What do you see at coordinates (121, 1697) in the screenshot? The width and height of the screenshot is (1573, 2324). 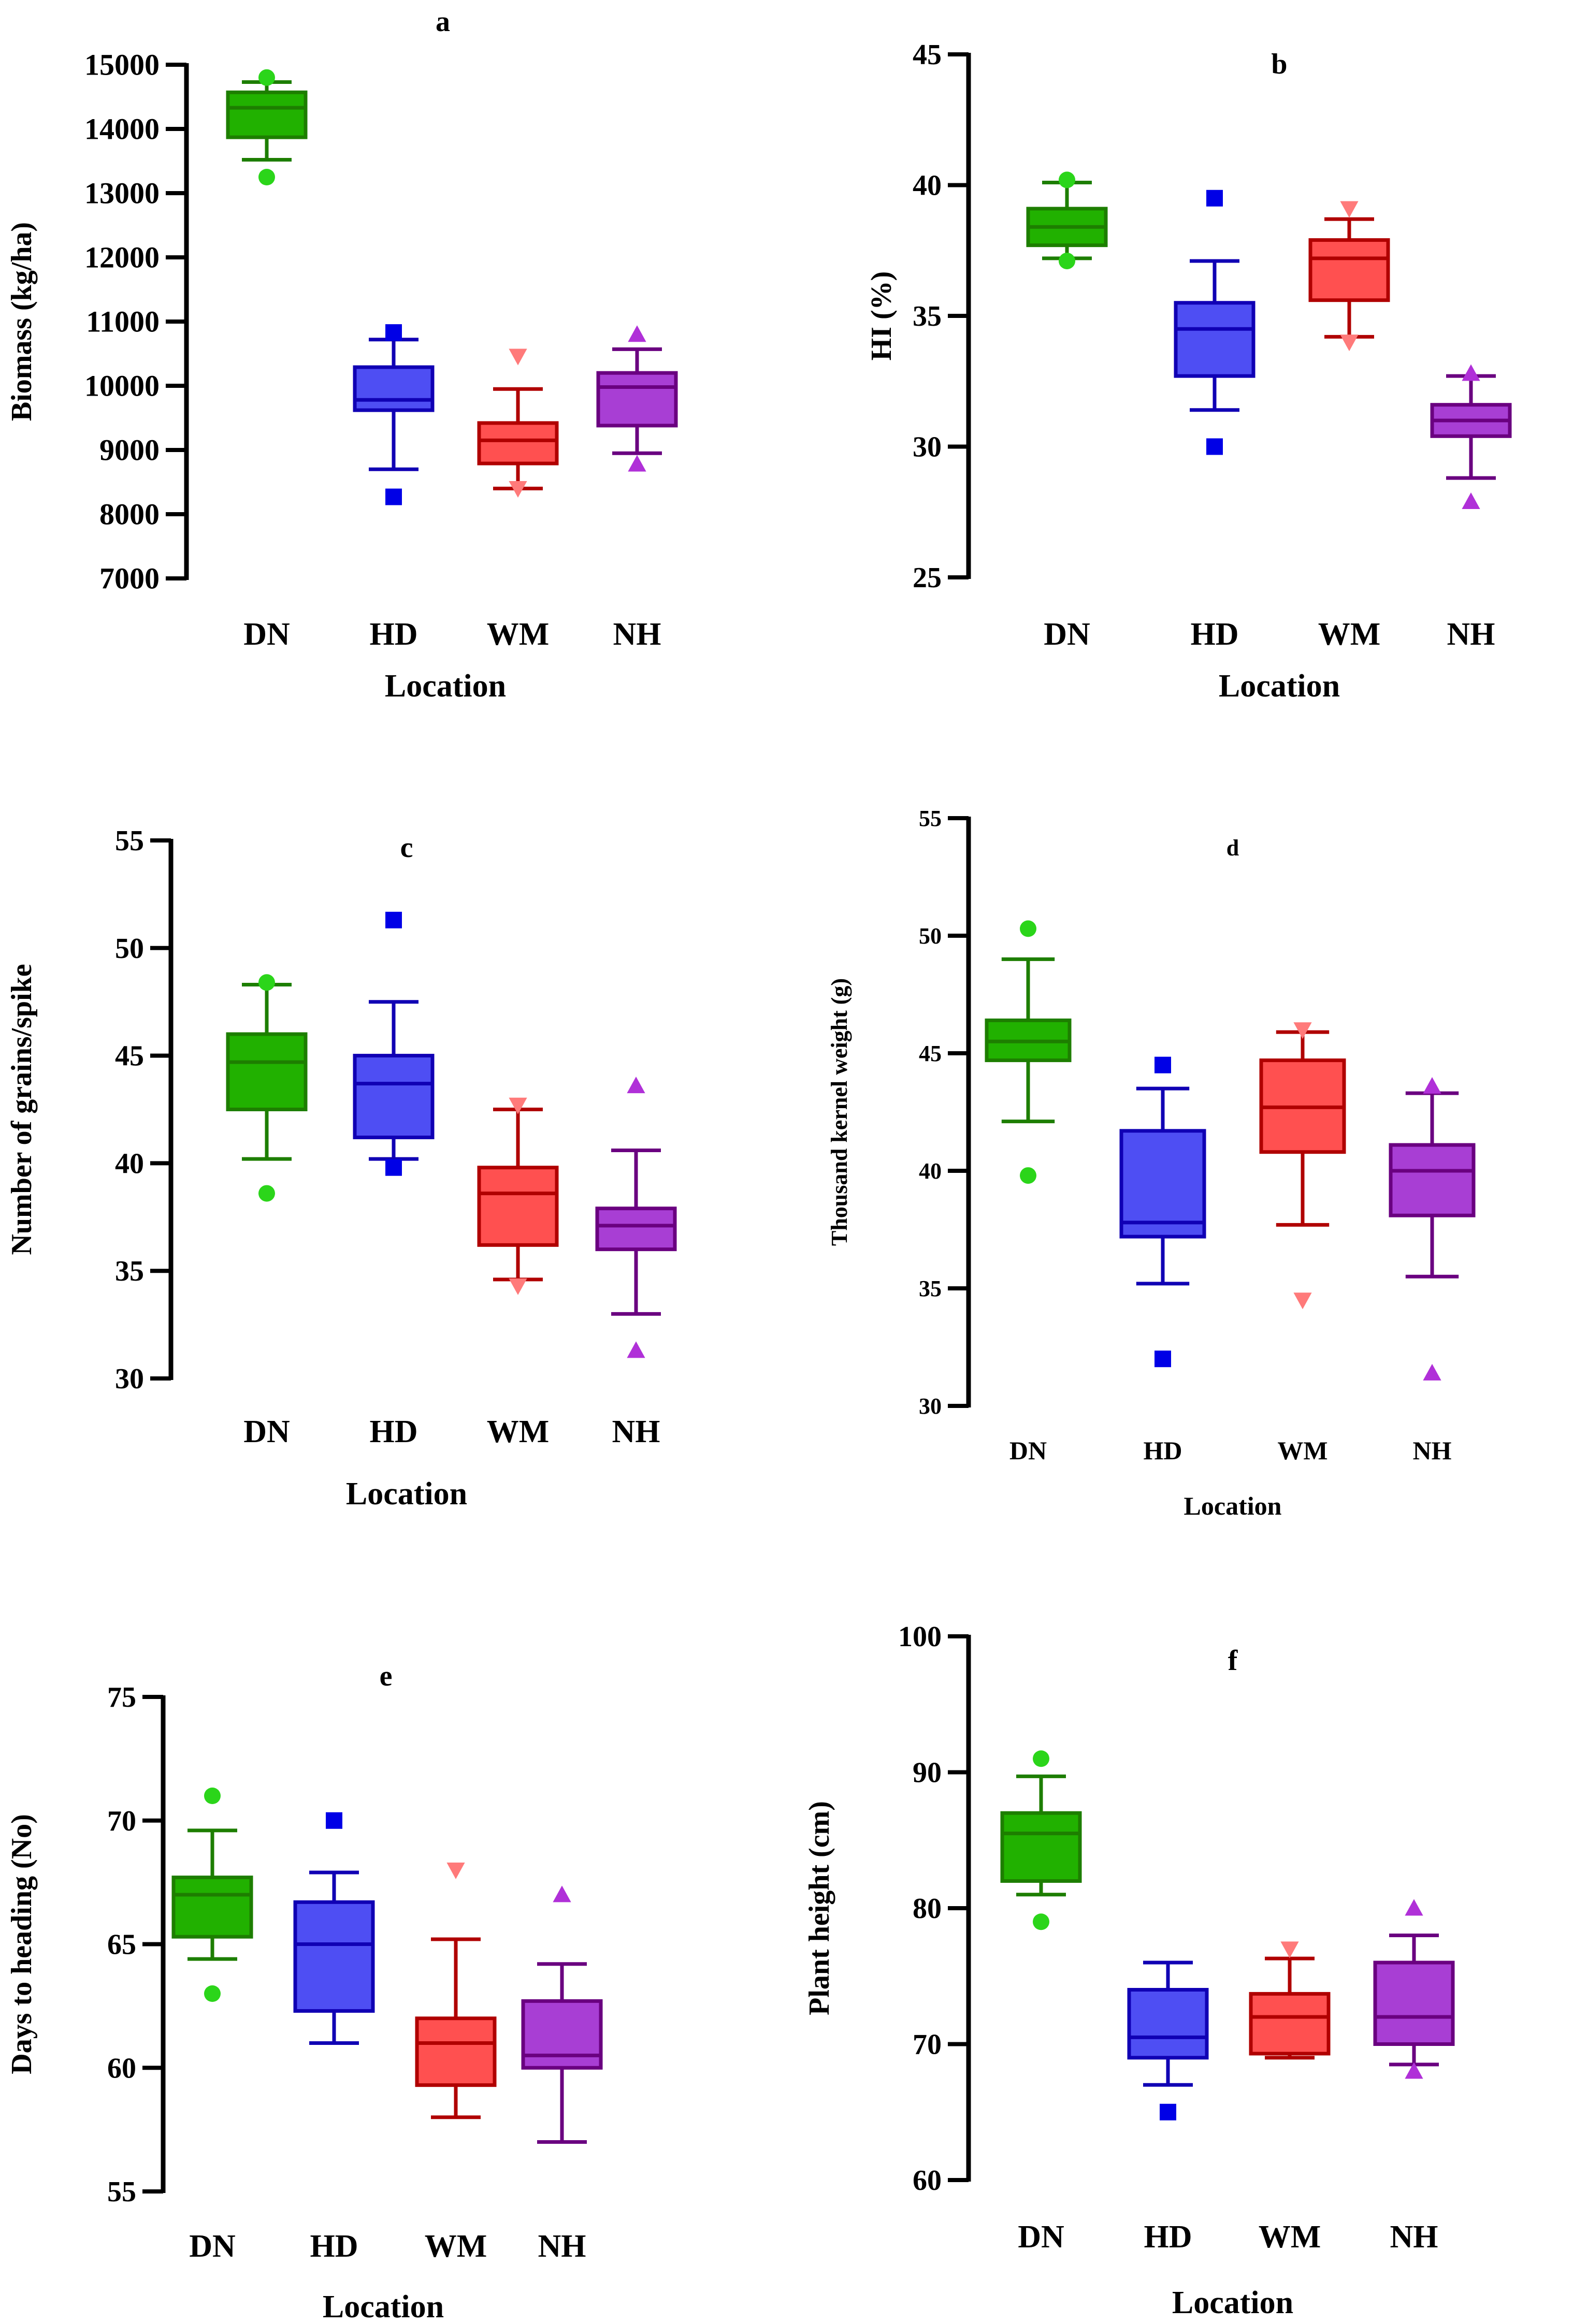 I see `y-tick-label: 75` at bounding box center [121, 1697].